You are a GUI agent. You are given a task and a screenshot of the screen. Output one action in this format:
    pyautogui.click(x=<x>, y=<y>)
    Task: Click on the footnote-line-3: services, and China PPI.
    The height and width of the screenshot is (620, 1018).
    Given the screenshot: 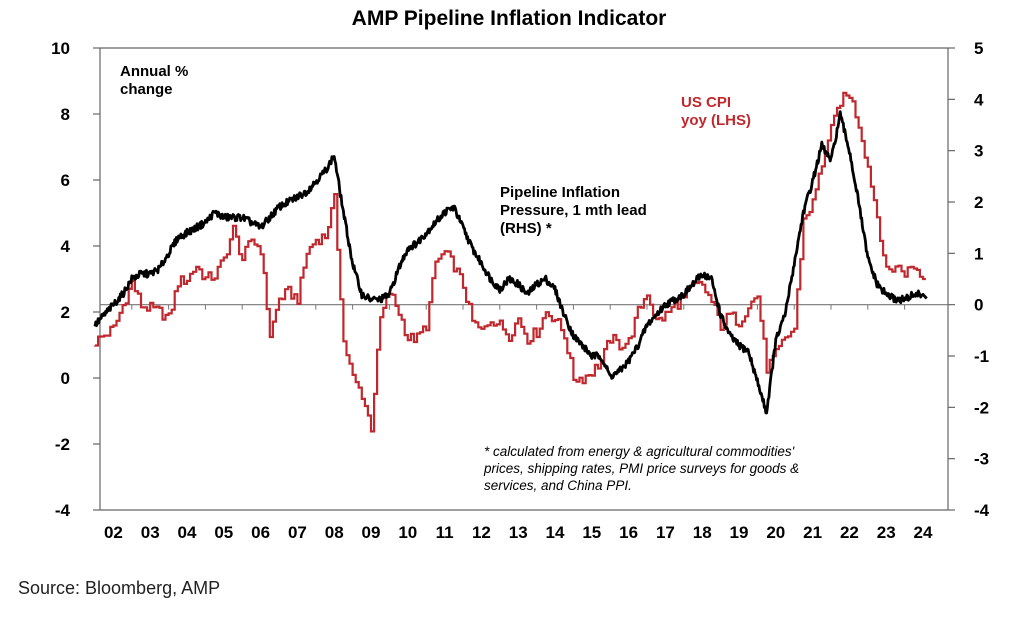 What is the action you would take?
    pyautogui.click(x=558, y=485)
    